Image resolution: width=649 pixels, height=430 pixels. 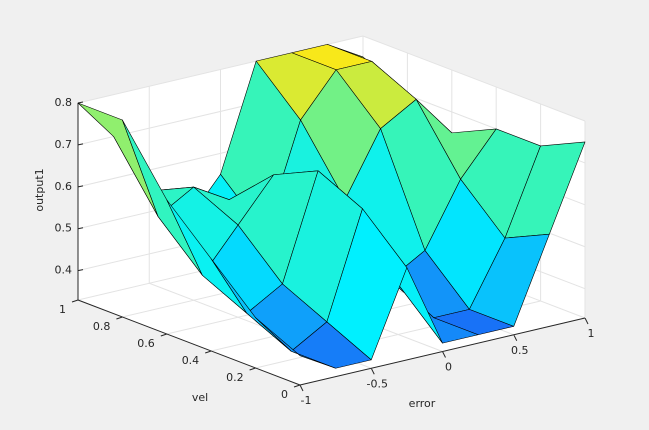 What do you see at coordinates (474, 78) in the screenshot?
I see `grid-line` at bounding box center [474, 78].